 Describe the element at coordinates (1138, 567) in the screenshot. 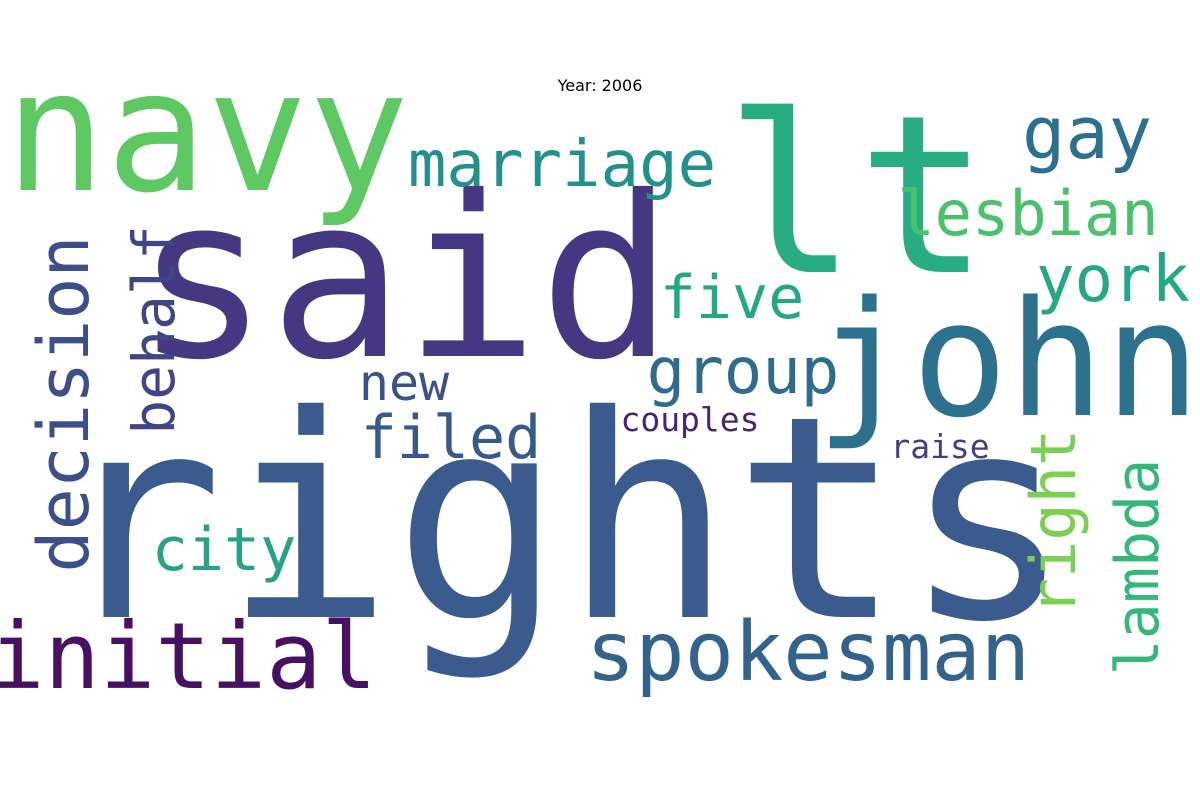

I see `word-lambda: lambda` at that location.